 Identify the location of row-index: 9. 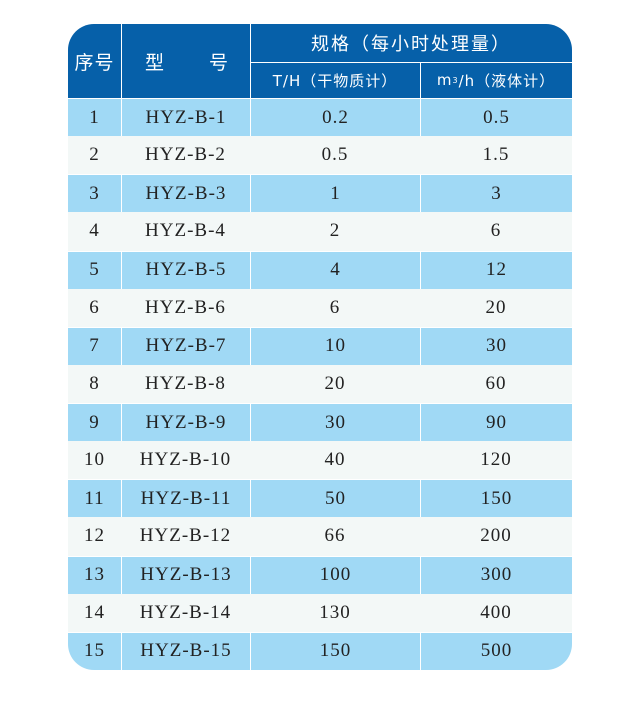
(94, 422).